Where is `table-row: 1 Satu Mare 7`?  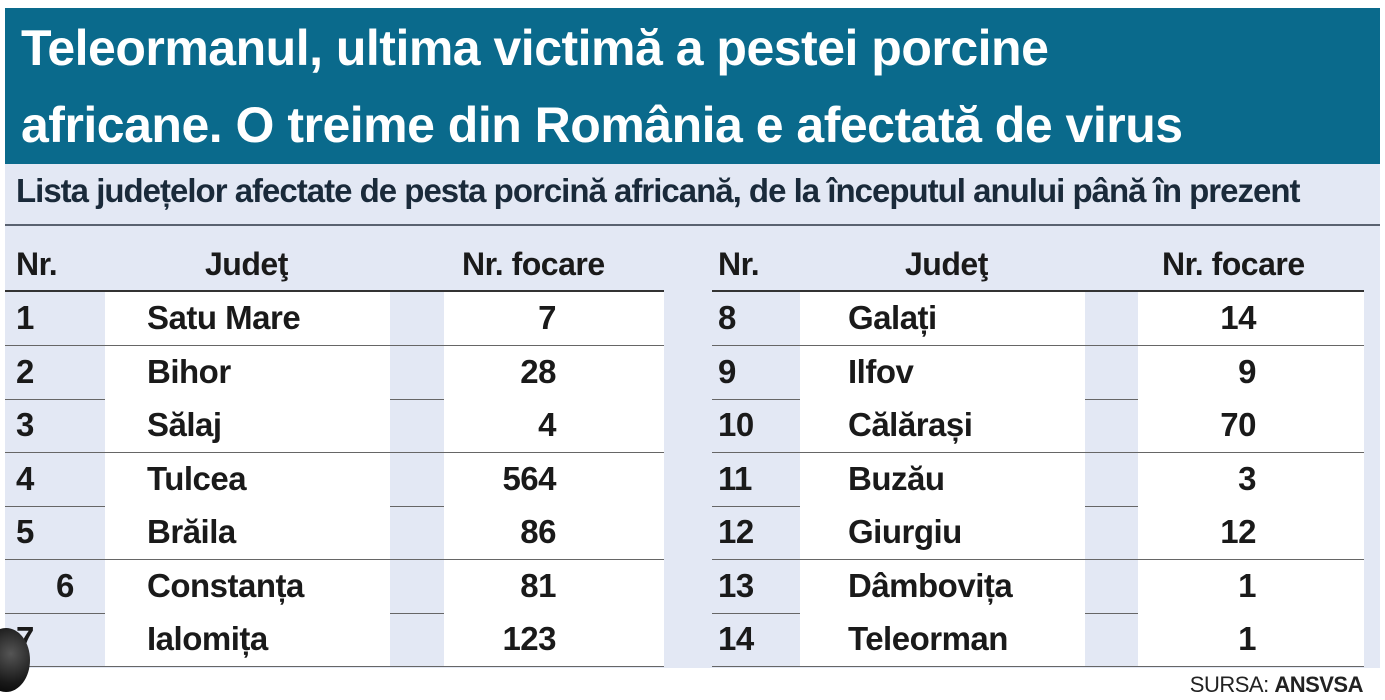
table-row: 1 Satu Mare 7 is located at coordinates (334, 319).